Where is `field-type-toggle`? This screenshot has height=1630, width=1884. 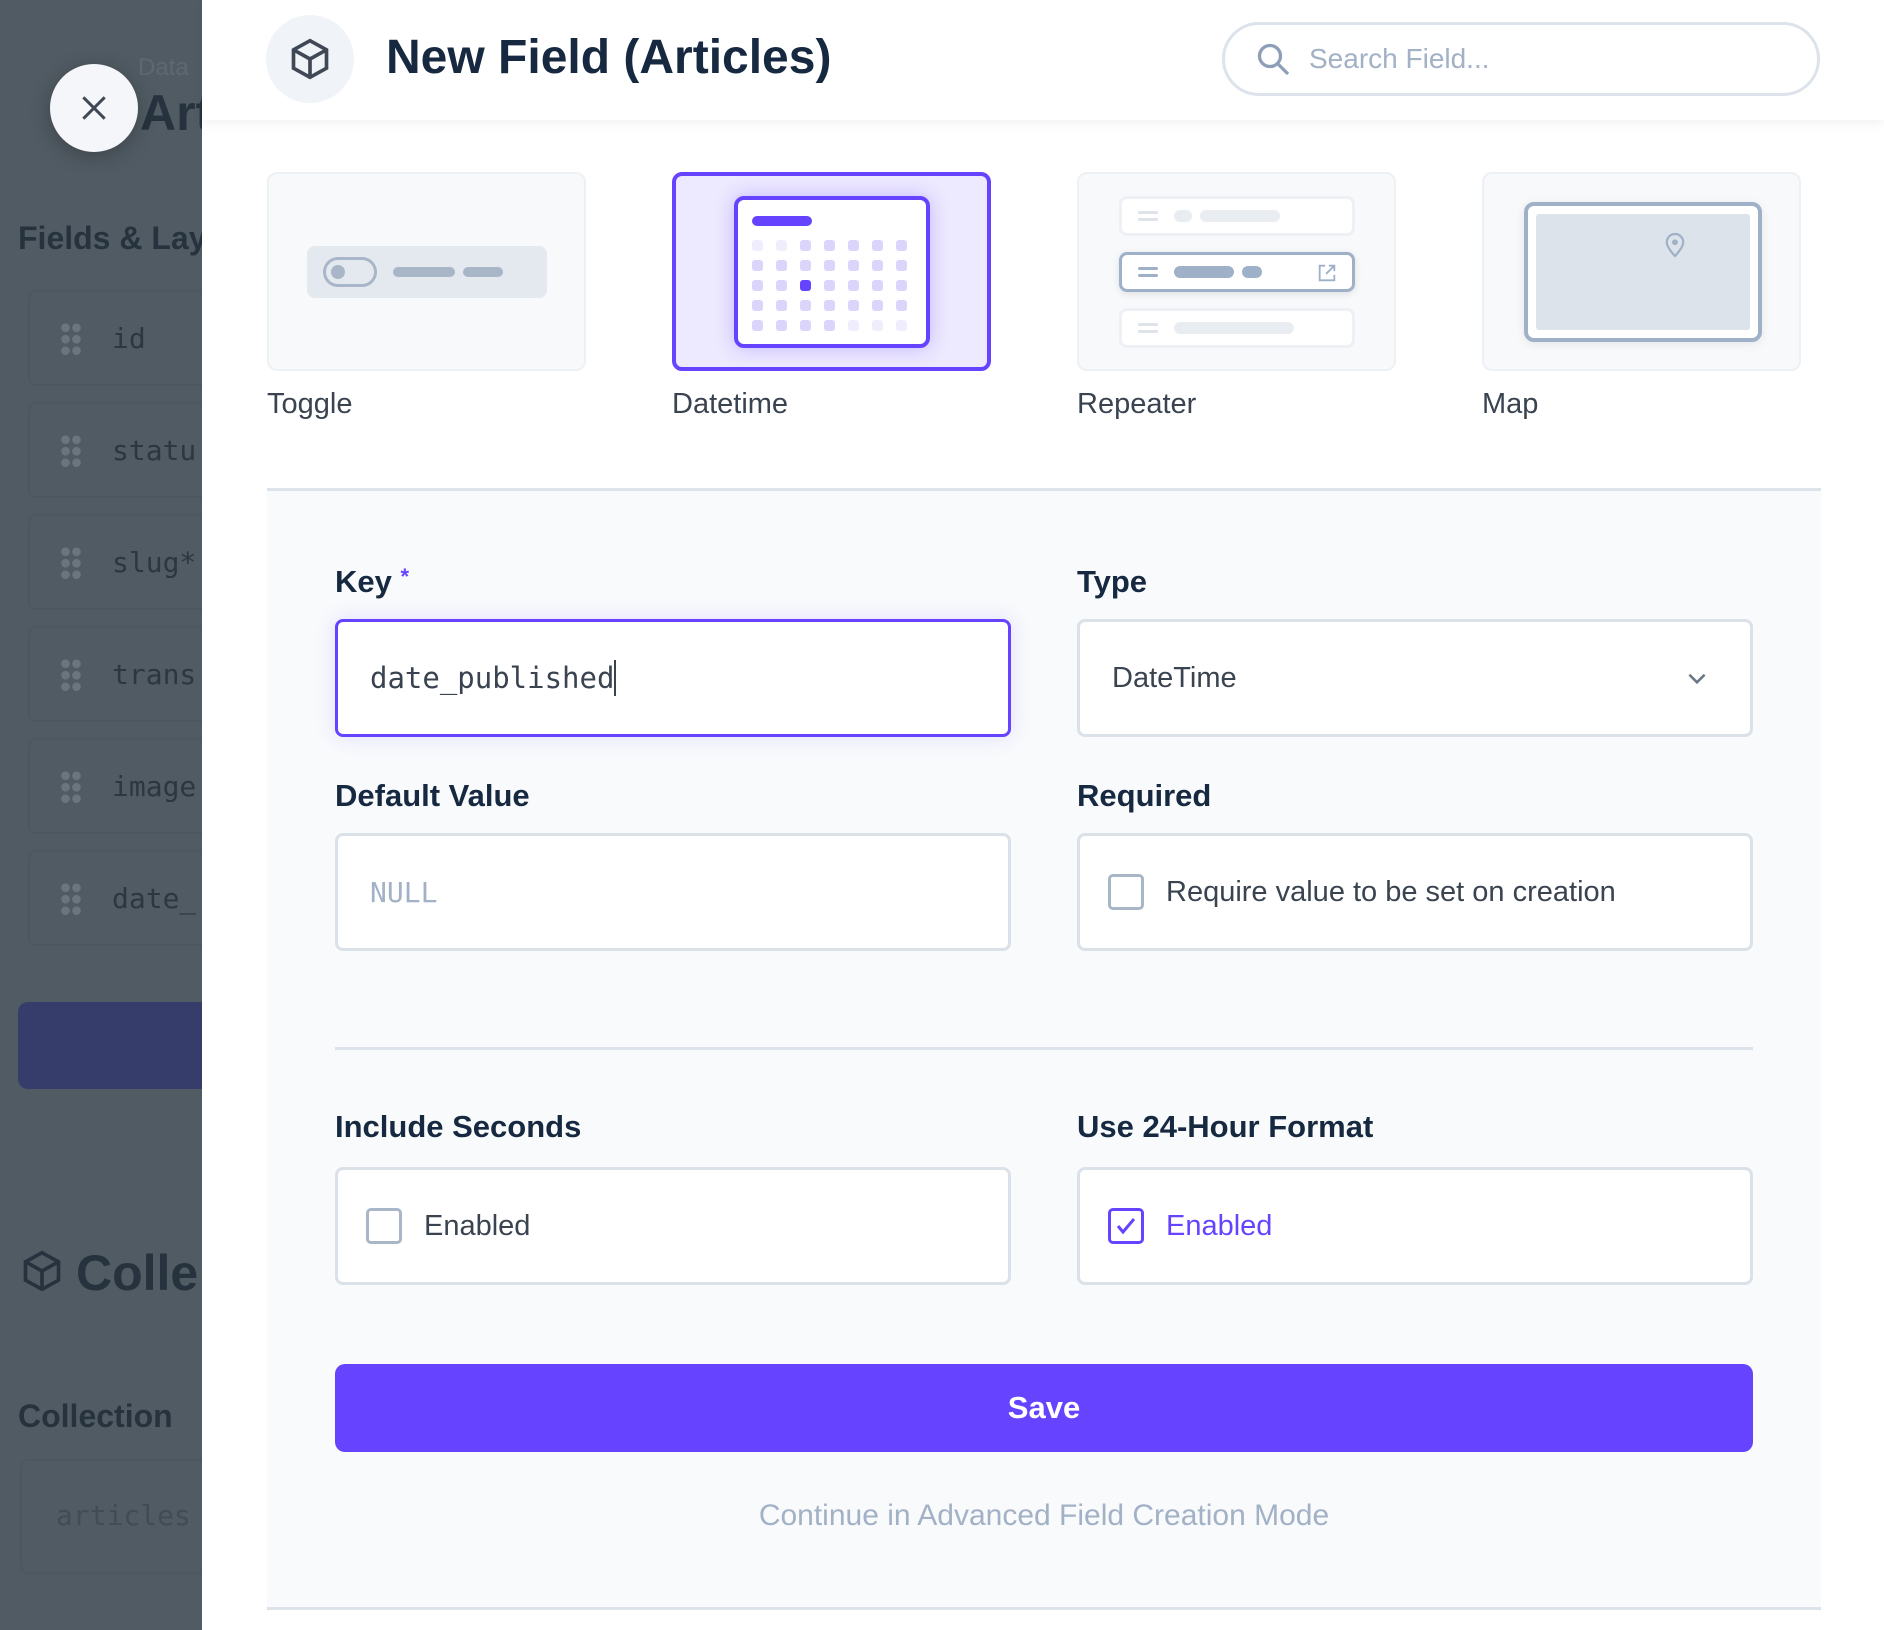 field-type-toggle is located at coordinates (426, 271).